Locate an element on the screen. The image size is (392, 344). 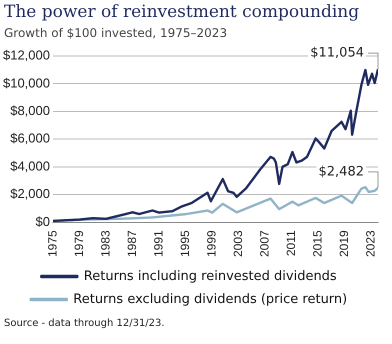
y-tick-label: $6,000 is located at coordinates (30, 138).